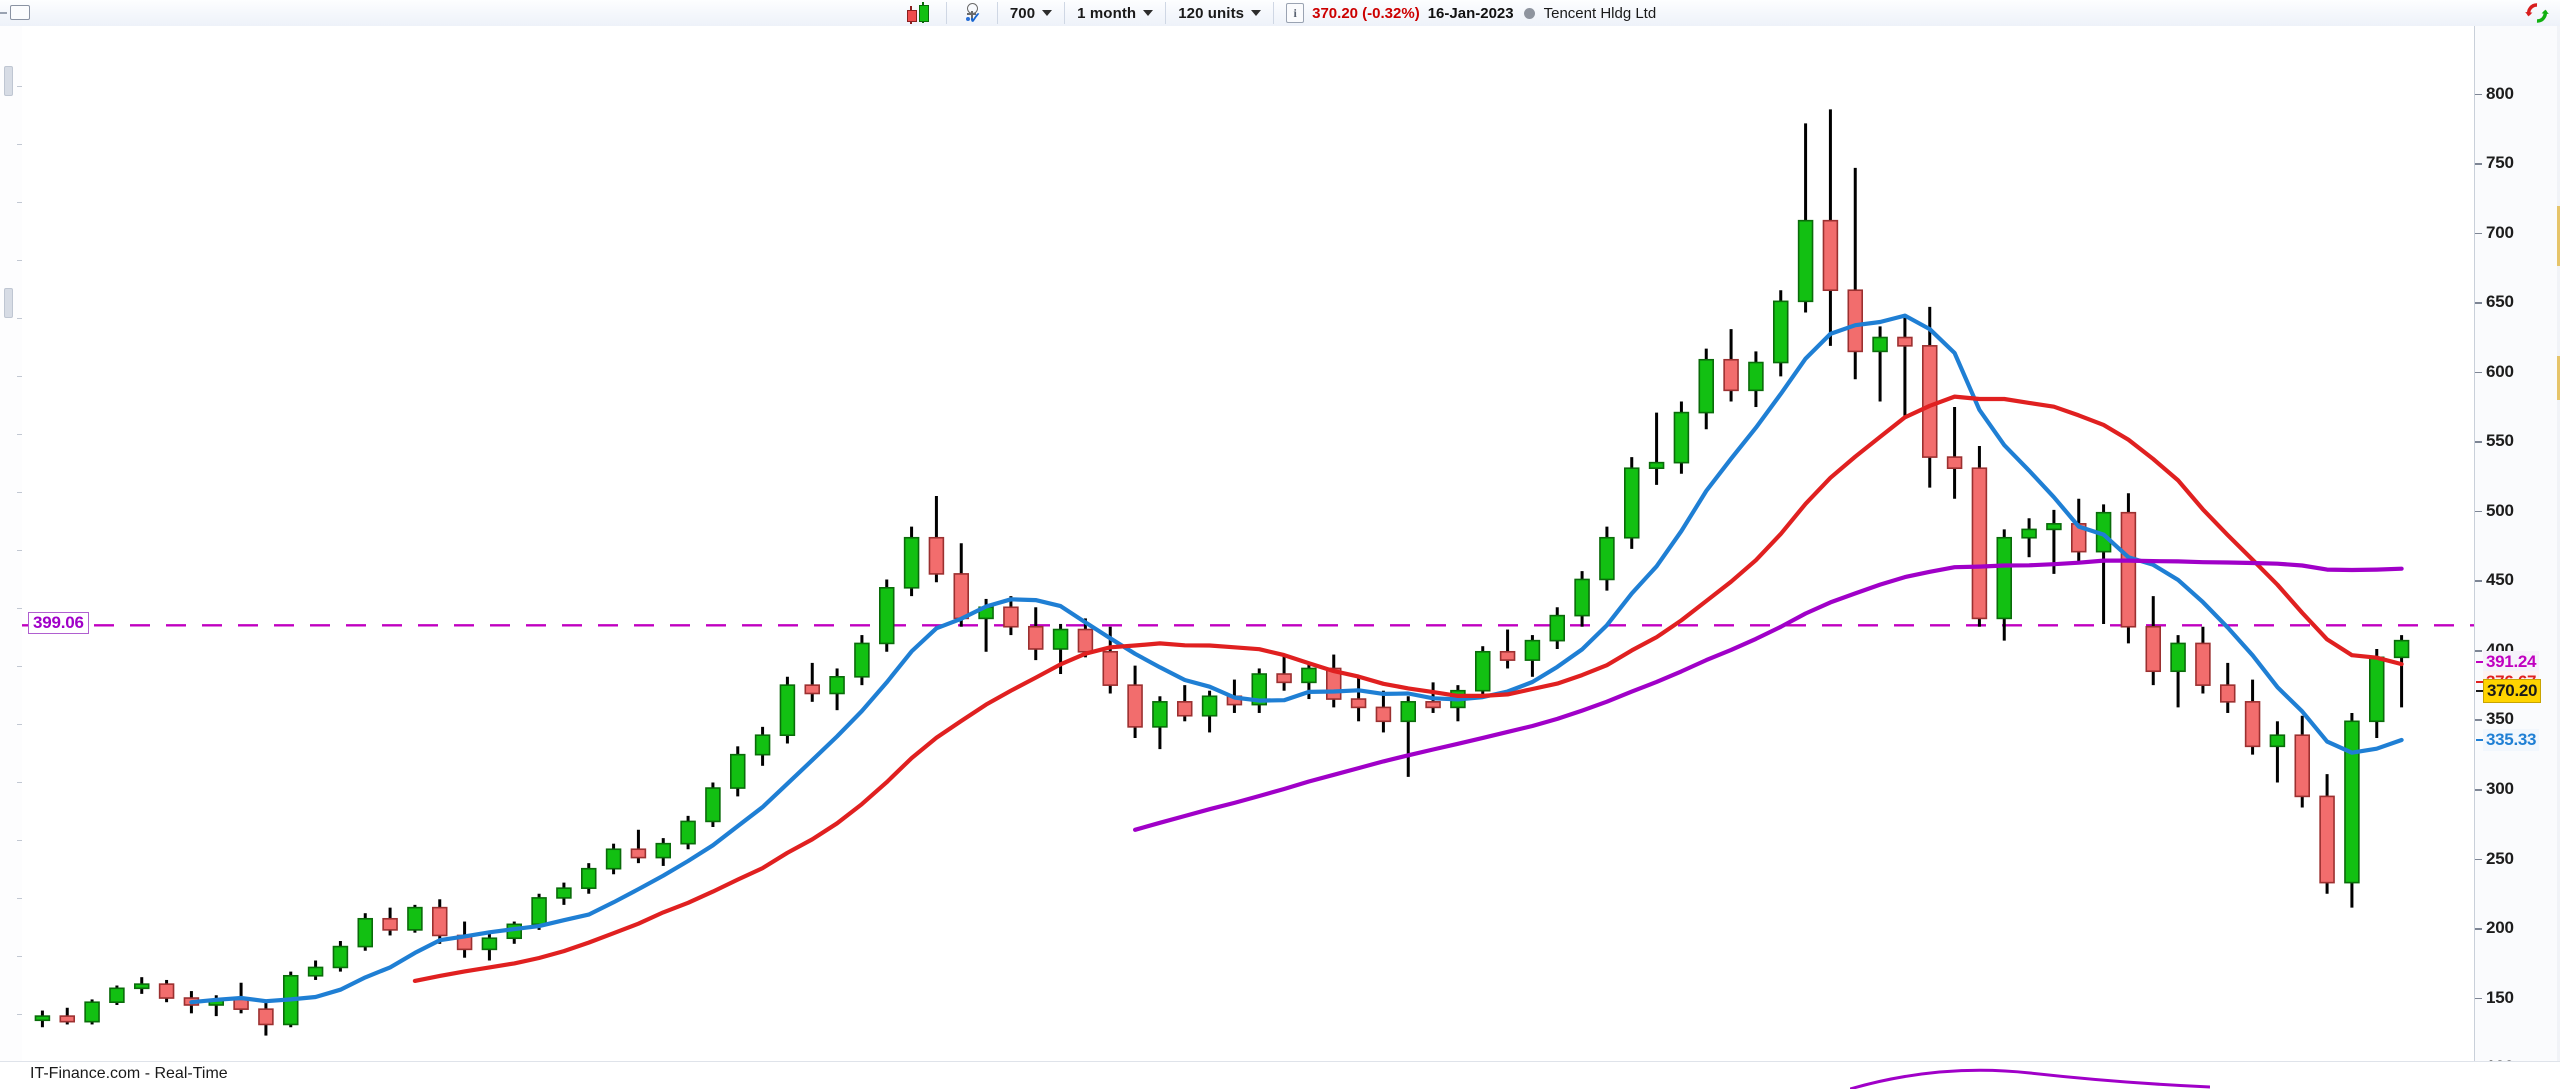 The width and height of the screenshot is (2560, 1089). I want to click on linked-series-icon: ✓, so click(972, 14).